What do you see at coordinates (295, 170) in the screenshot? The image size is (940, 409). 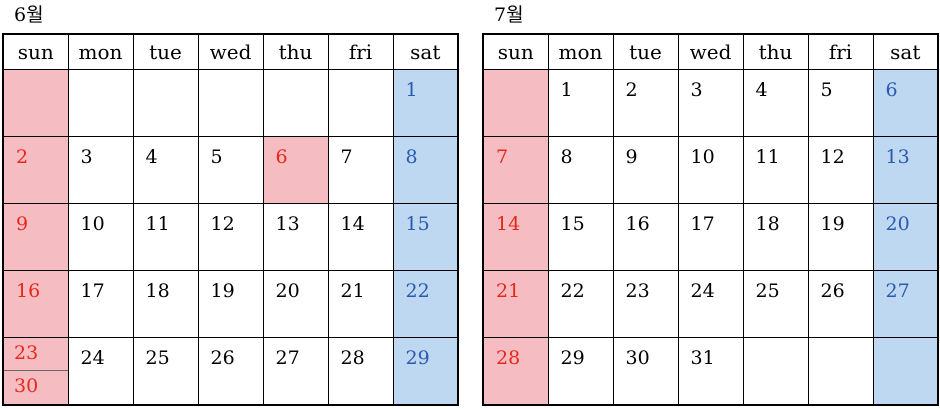 I see `holiday-cell: 6` at bounding box center [295, 170].